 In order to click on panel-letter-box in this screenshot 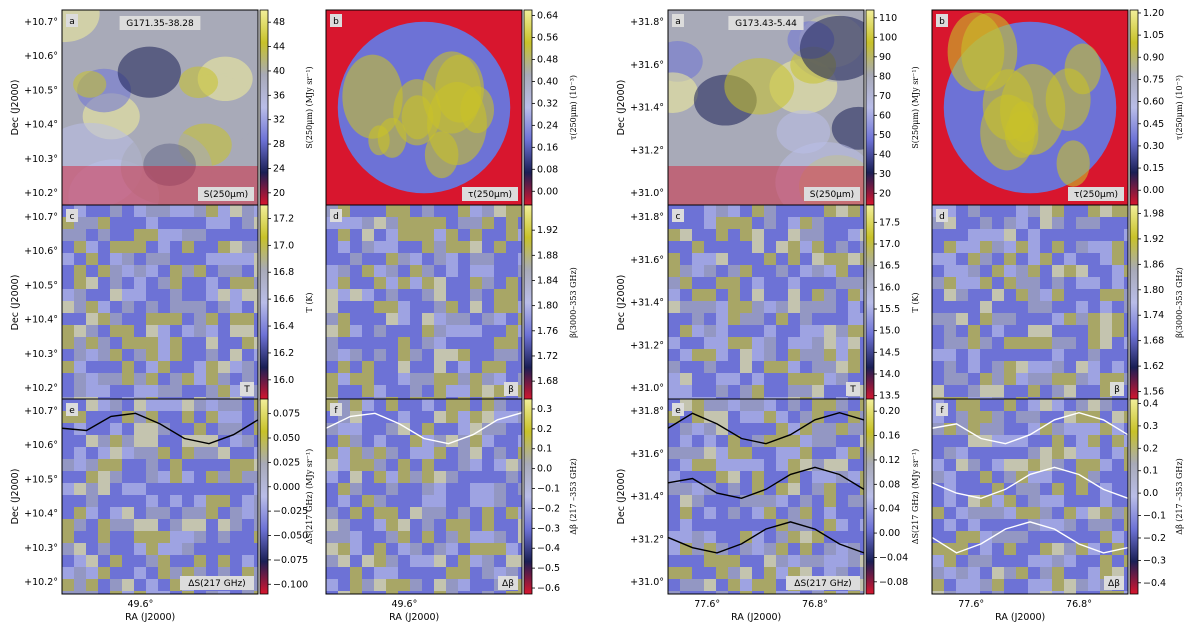, I will do `click(942, 409)`.